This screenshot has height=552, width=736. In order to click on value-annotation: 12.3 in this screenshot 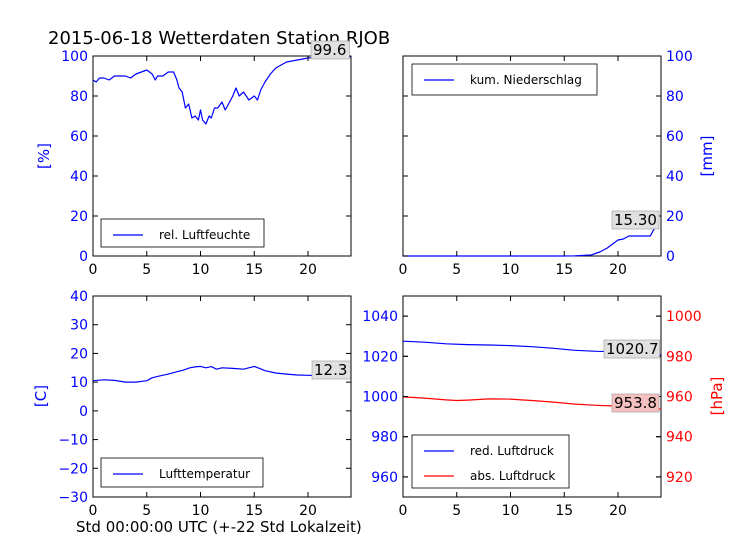, I will do `click(330, 370)`.